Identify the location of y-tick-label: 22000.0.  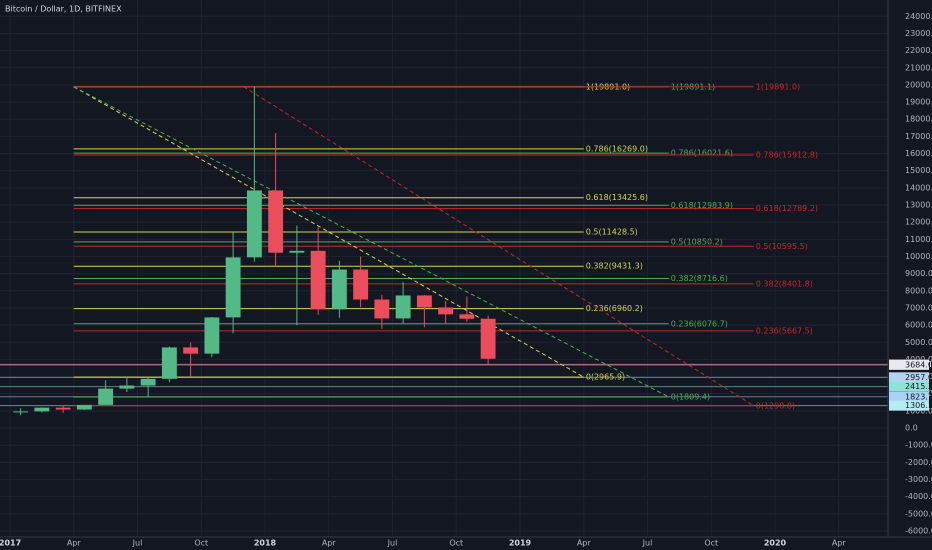
(918, 50).